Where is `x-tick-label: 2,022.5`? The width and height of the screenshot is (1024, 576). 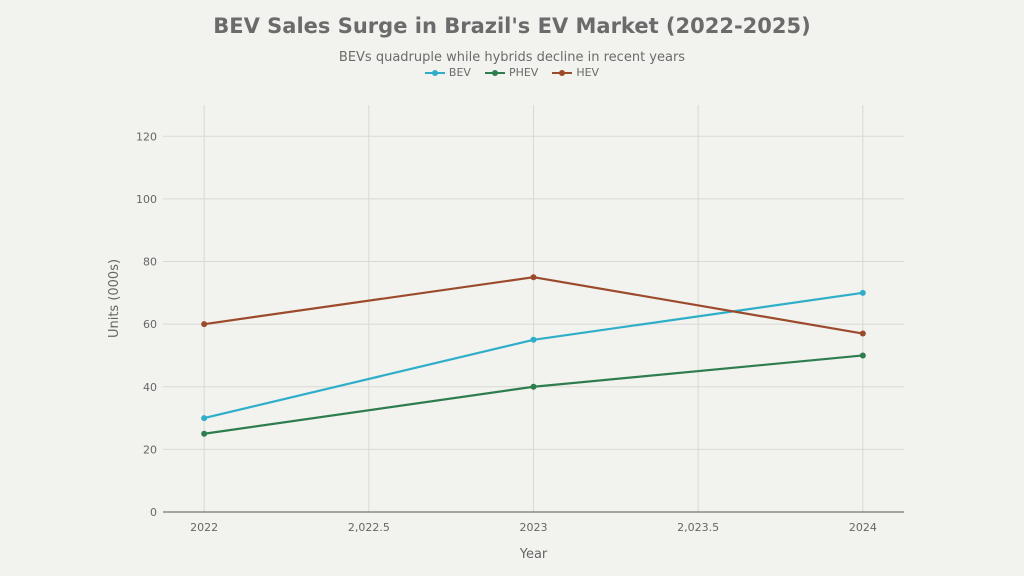 x-tick-label: 2,022.5 is located at coordinates (369, 527).